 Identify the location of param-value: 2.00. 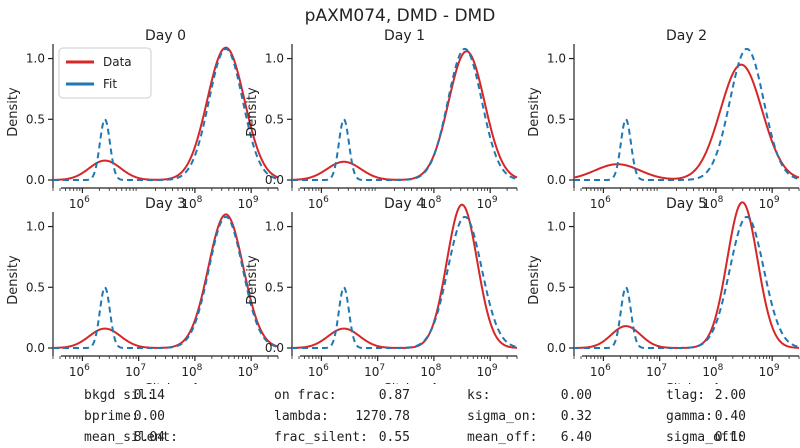
(711, 395).